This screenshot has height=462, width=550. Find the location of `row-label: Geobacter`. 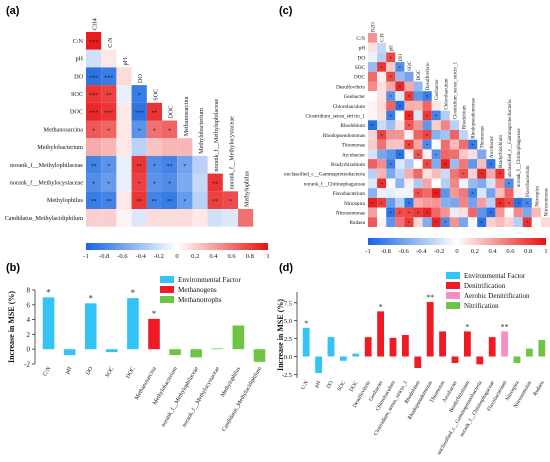

row-label: Geobacter is located at coordinates (355, 97).